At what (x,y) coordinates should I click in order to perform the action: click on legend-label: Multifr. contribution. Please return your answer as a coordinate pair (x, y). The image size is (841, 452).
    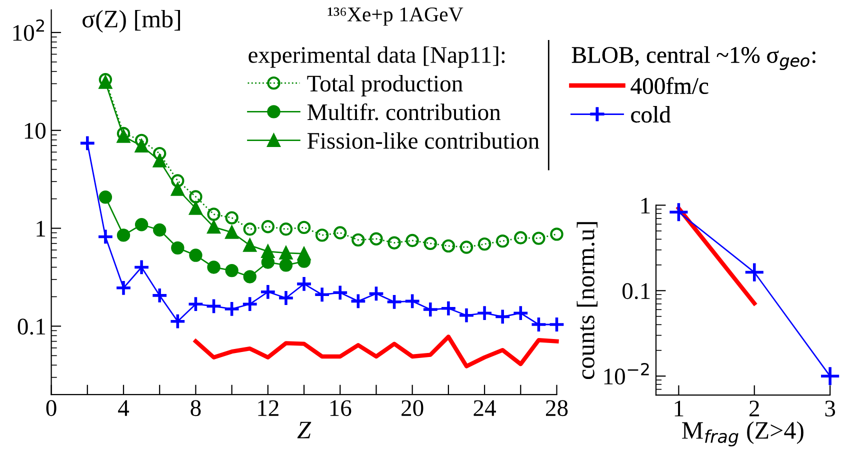
    Looking at the image, I should click on (404, 111).